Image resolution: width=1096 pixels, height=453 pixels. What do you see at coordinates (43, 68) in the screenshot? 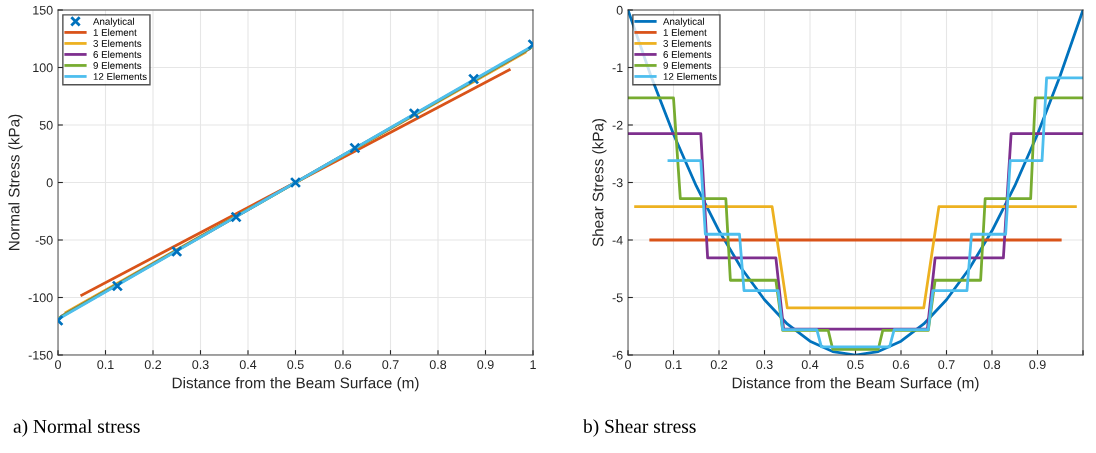
I see `y-tick-label: 100` at bounding box center [43, 68].